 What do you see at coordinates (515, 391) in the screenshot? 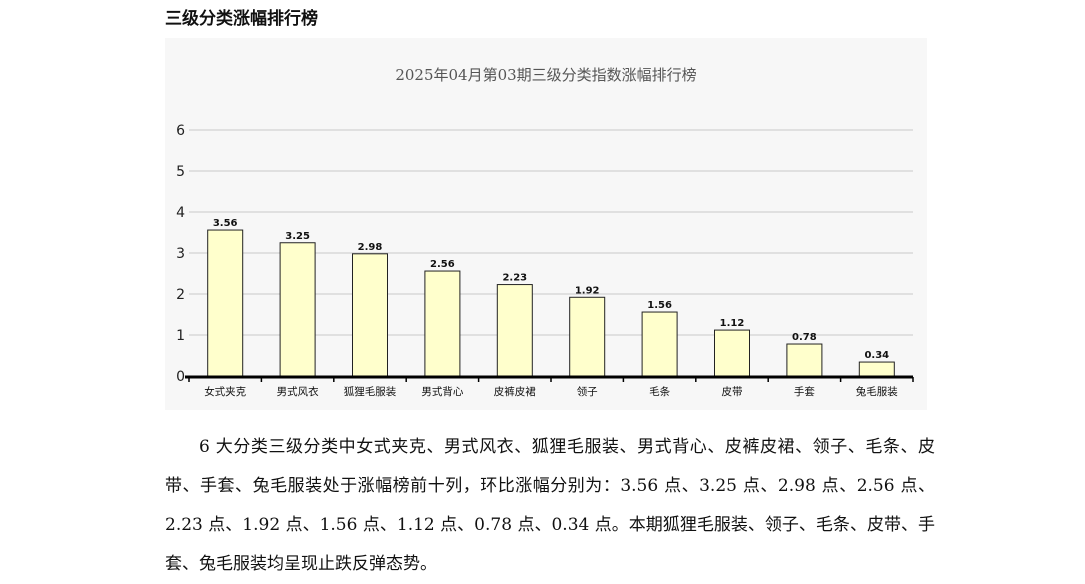
I see `x-tick-label: 皮裤皮裙` at bounding box center [515, 391].